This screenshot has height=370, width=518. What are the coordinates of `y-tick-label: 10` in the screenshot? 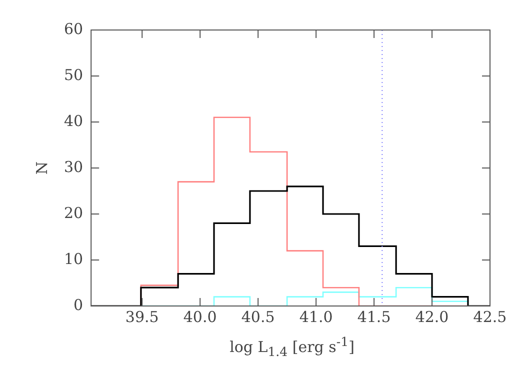 It's located at (74, 259).